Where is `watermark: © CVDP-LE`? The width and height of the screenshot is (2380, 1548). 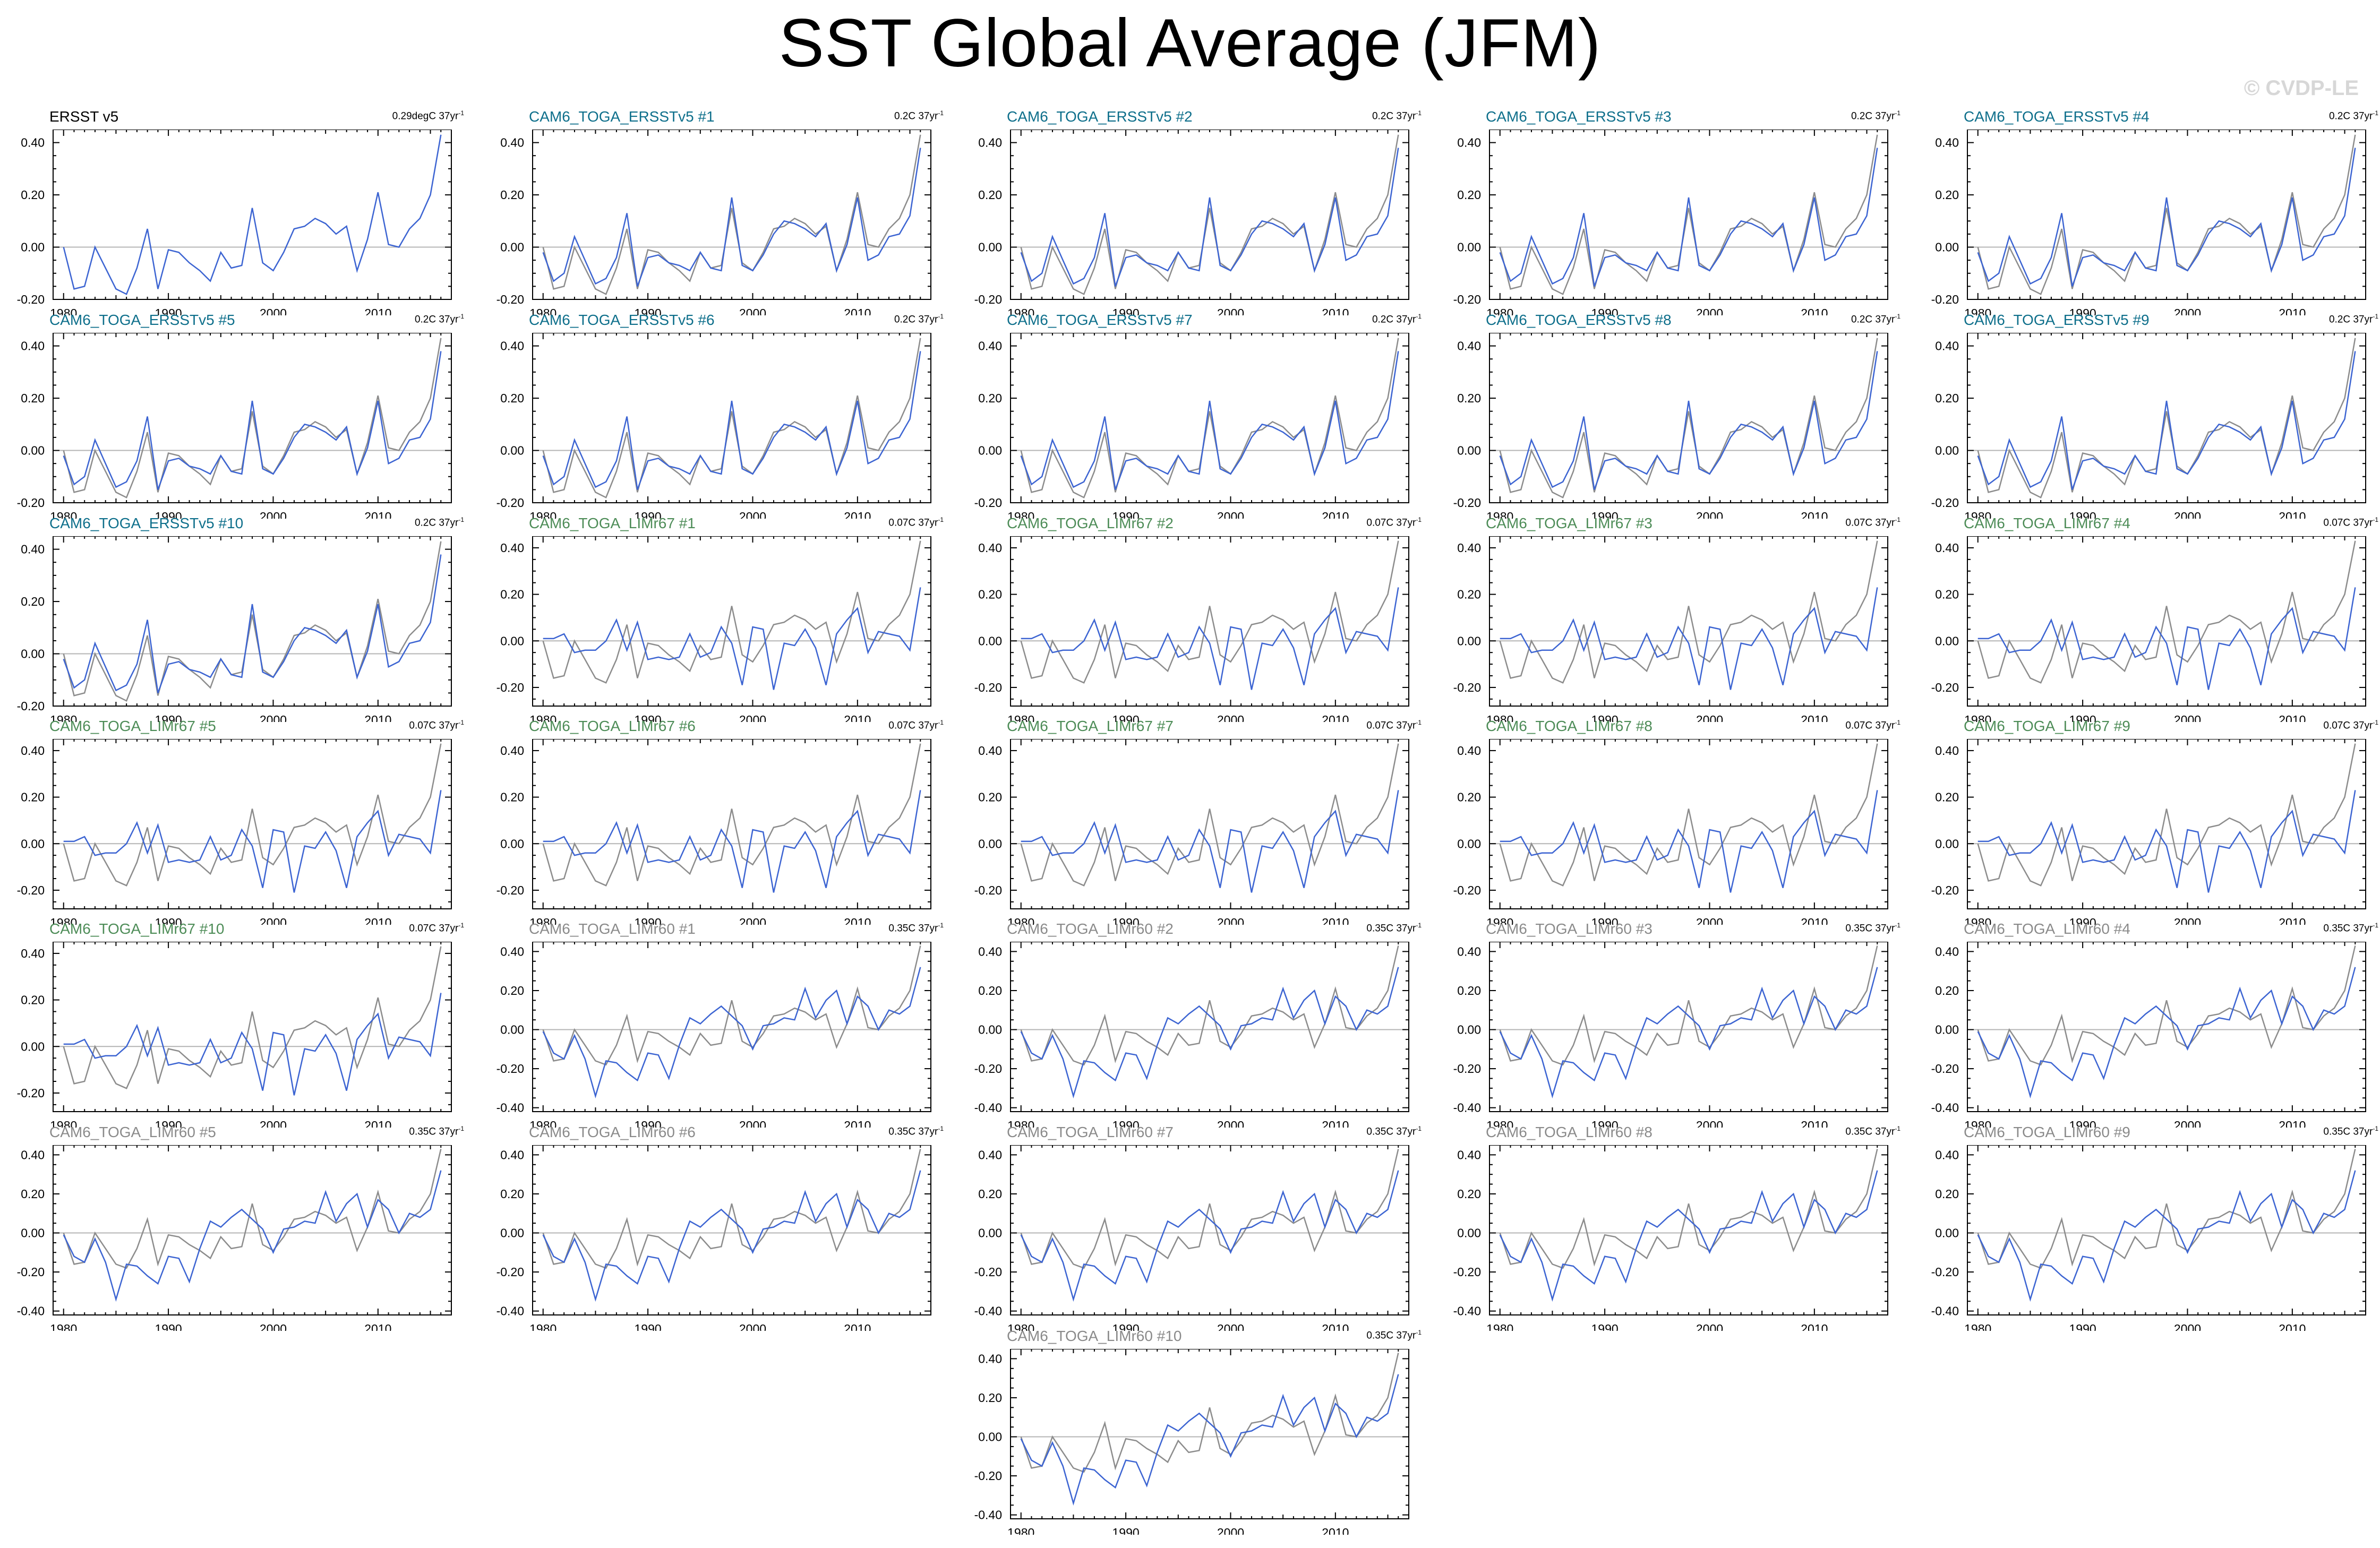 watermark: © CVDP-LE is located at coordinates (2301, 88).